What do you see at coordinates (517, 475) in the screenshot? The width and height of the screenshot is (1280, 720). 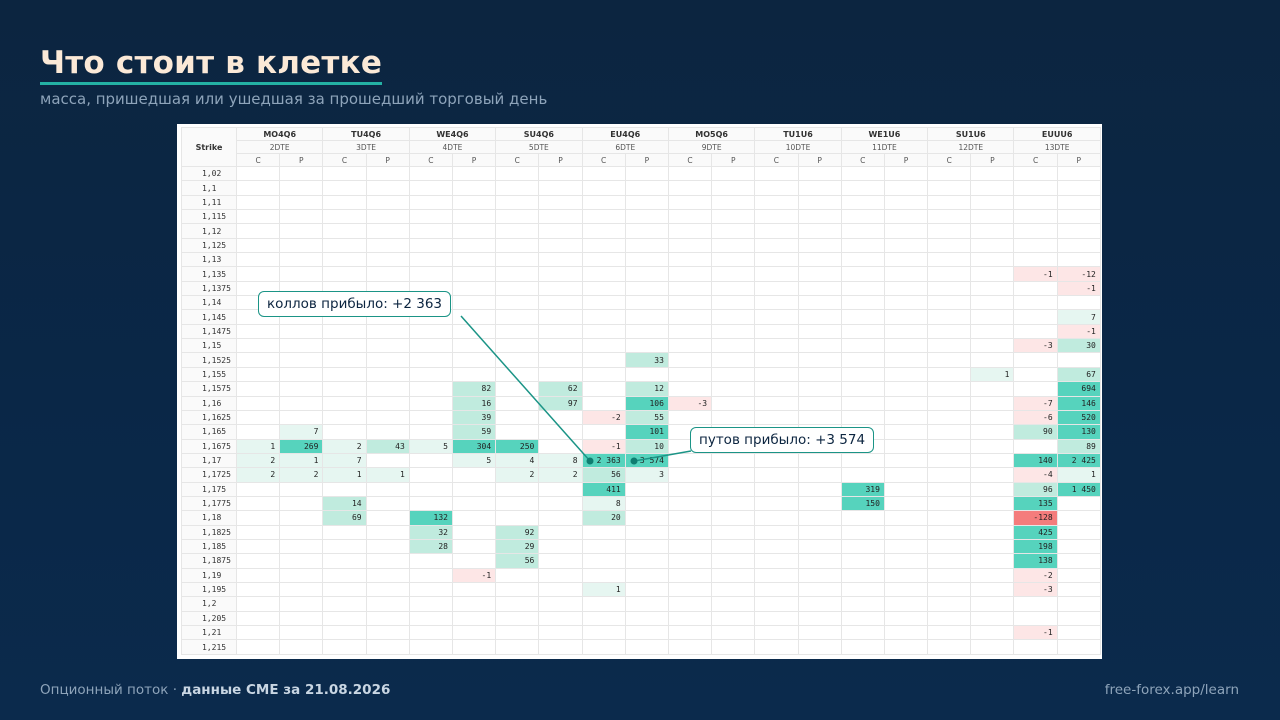 I see `call-flow-cell: 2` at bounding box center [517, 475].